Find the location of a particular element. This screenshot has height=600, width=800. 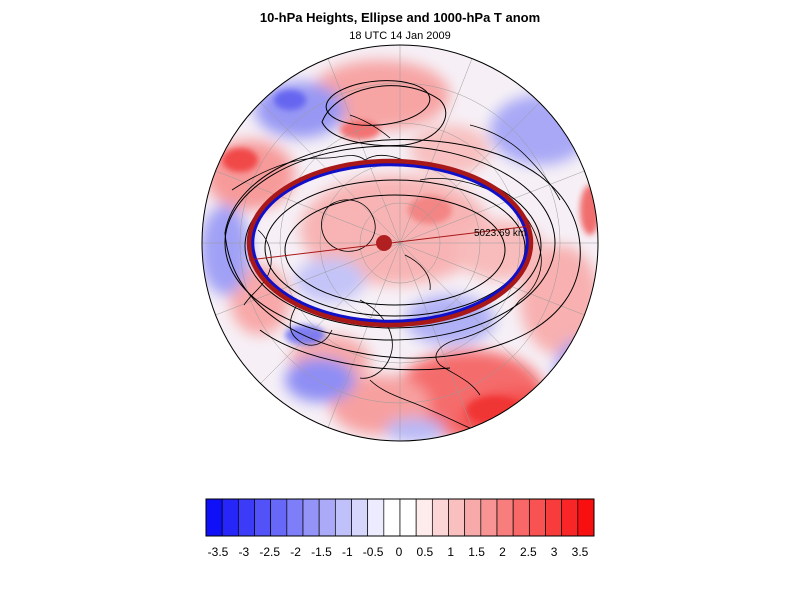

colorbar-tick-label: 3 is located at coordinates (554, 552).